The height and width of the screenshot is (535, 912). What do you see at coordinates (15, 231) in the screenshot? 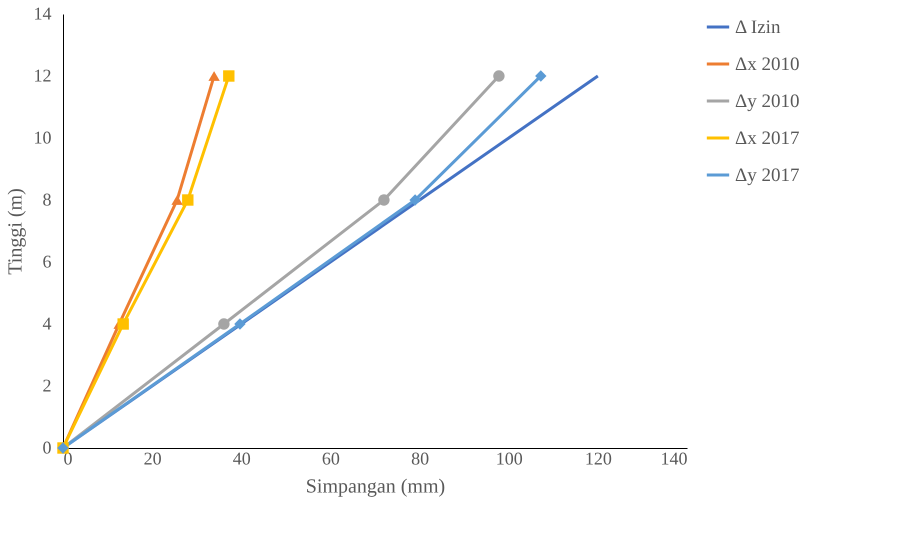
I see `y-axis-title: Tinggi (m)` at bounding box center [15, 231].